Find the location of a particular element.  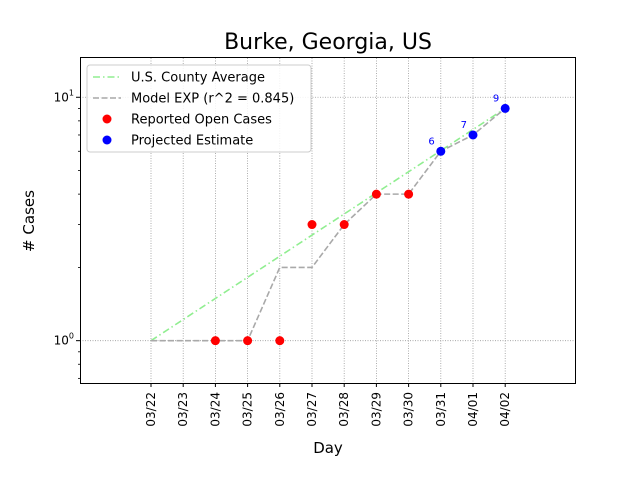

x-tick-label: 03/25 is located at coordinates (248, 409).